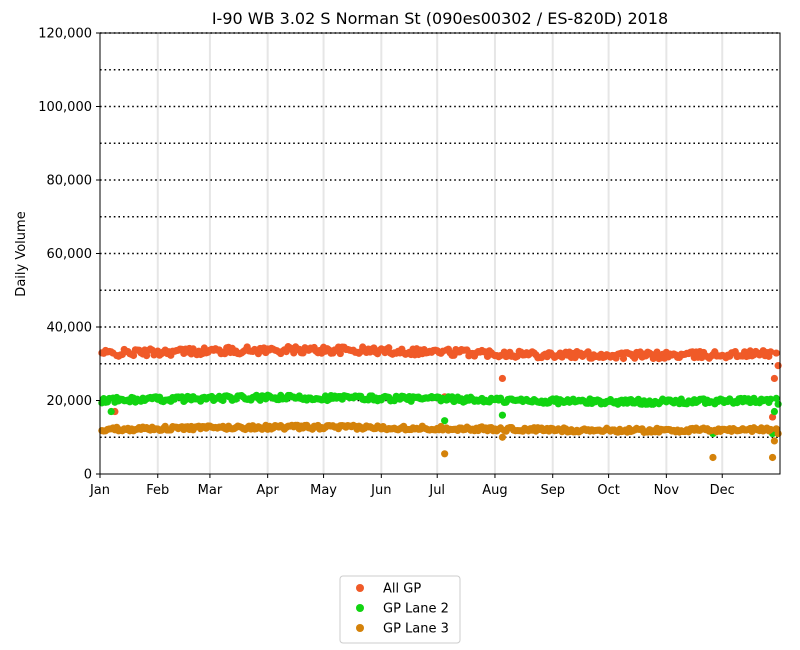 The image size is (800, 650). Describe the element at coordinates (416, 609) in the screenshot. I see `legend-entry: GP Lane 2` at that location.